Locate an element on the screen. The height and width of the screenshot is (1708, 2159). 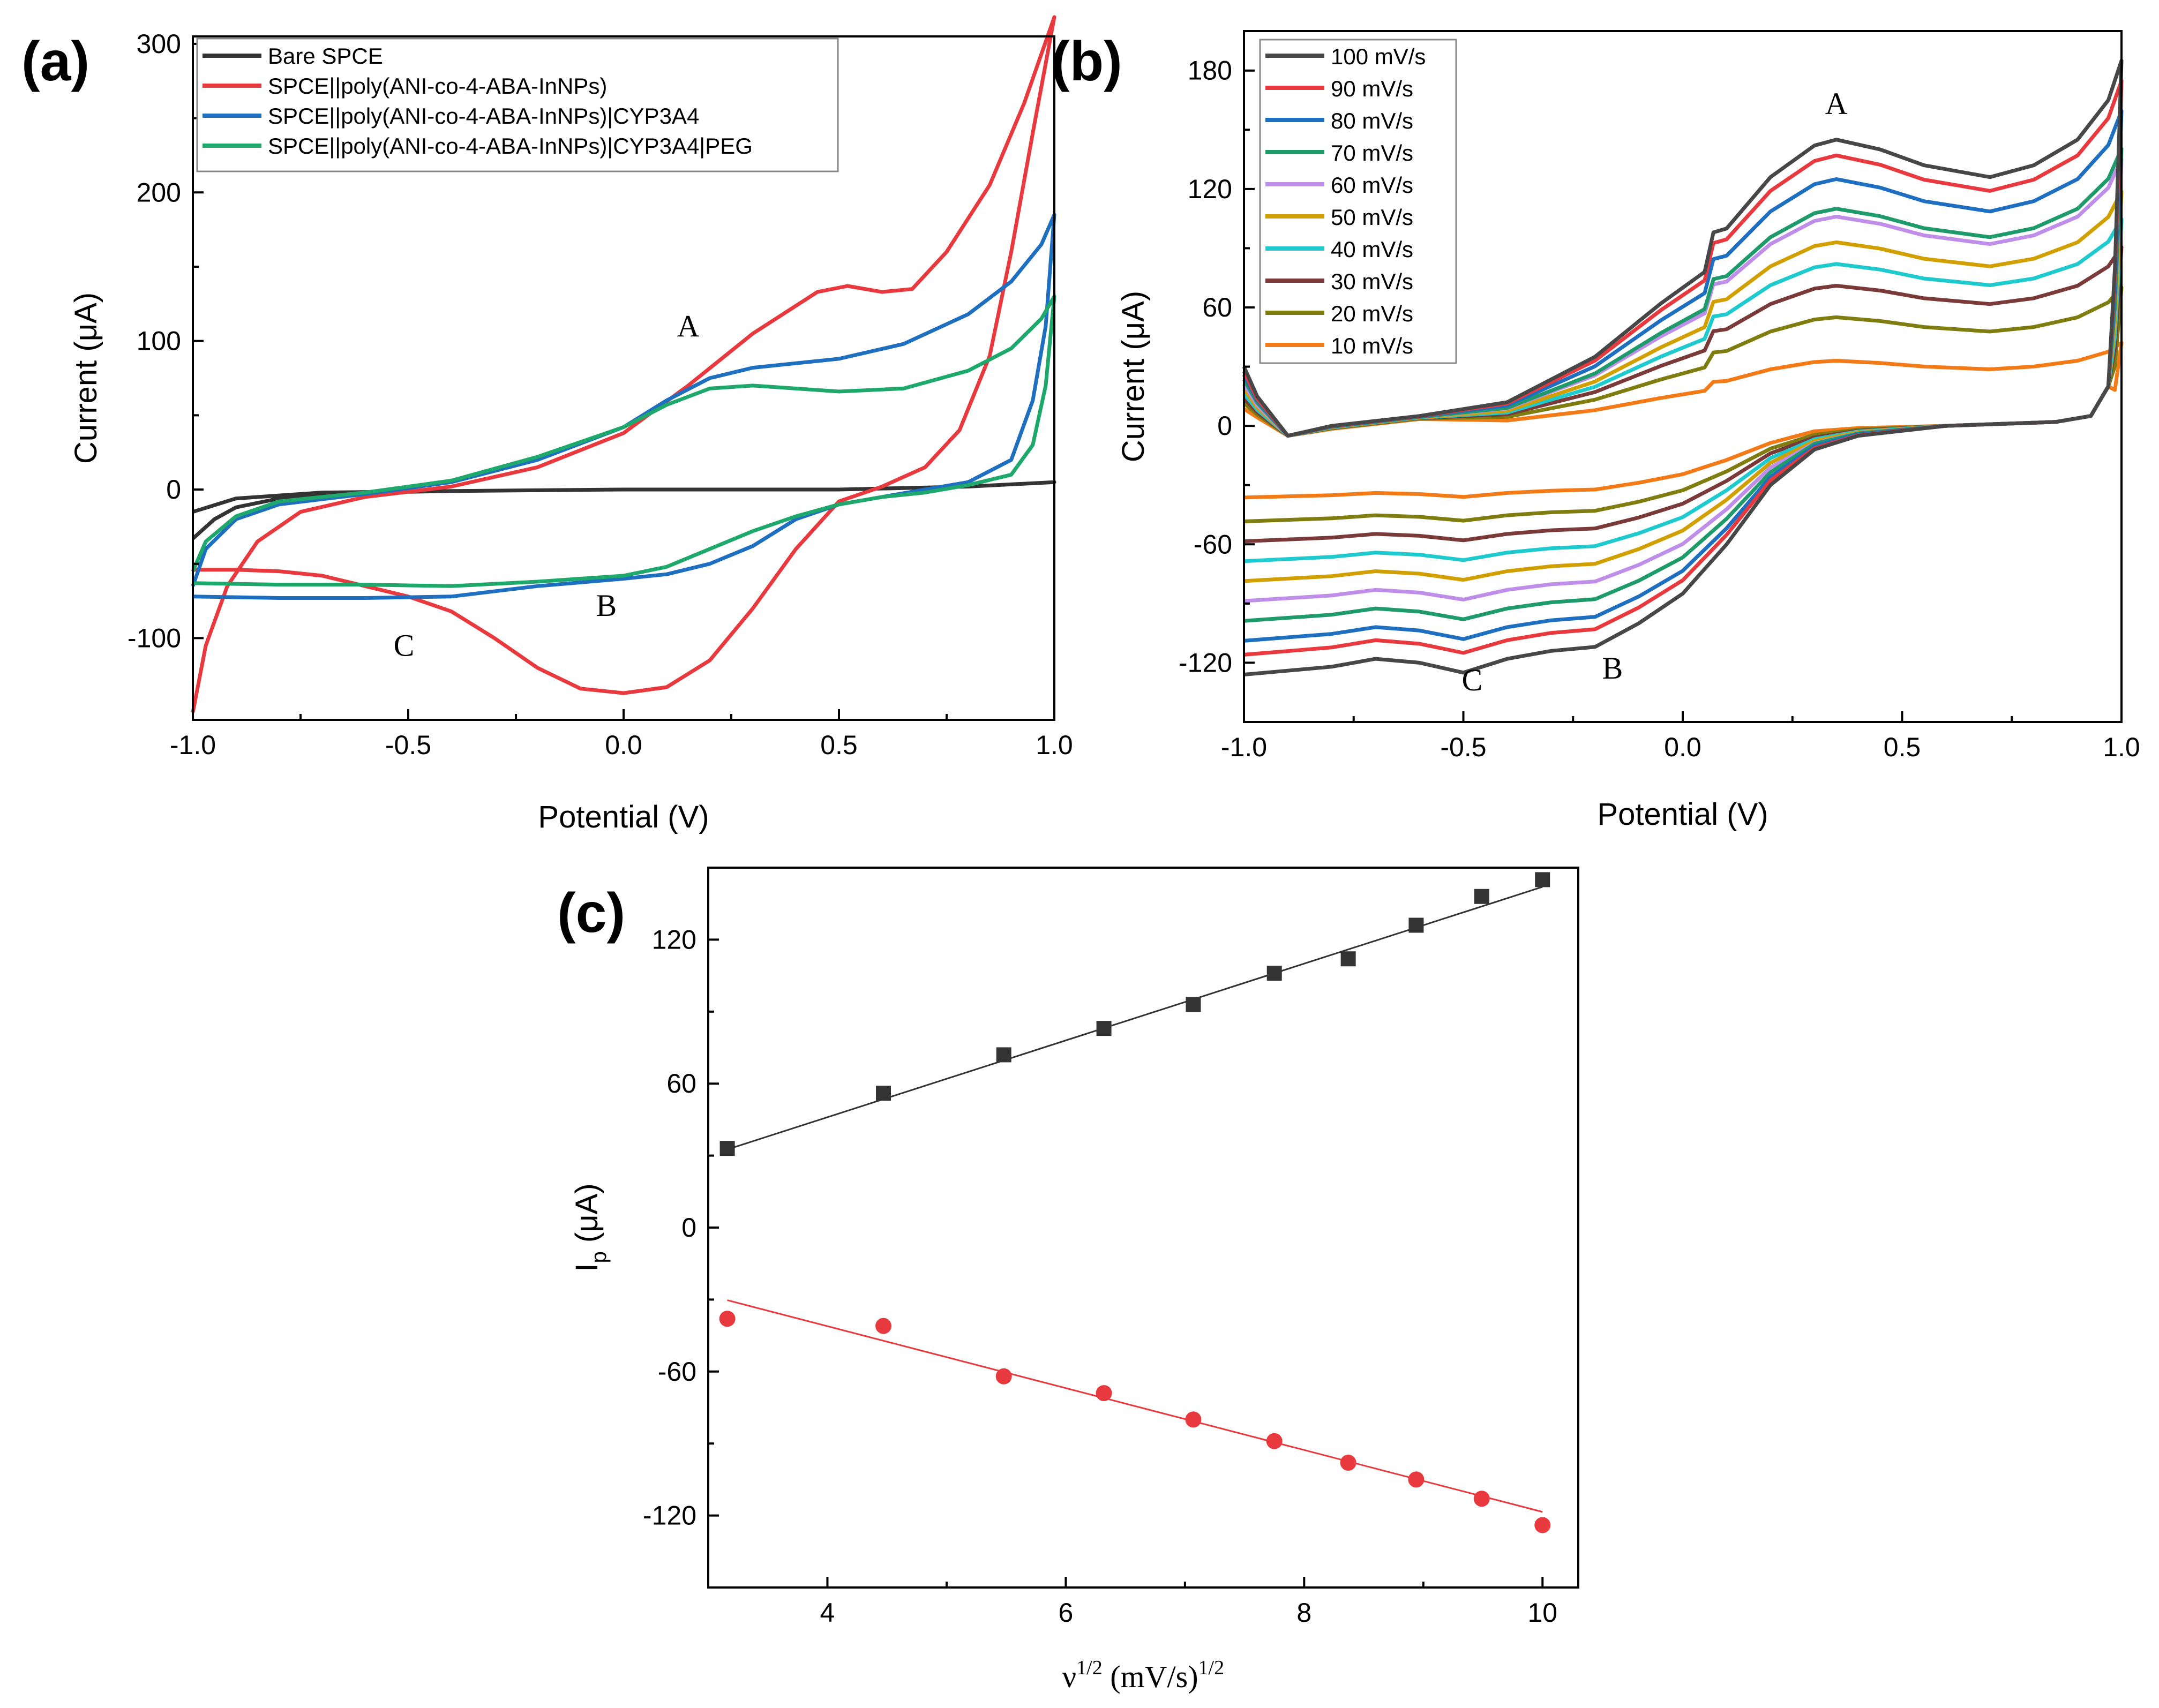
panel-b-label: (b) is located at coordinates (1087, 62).